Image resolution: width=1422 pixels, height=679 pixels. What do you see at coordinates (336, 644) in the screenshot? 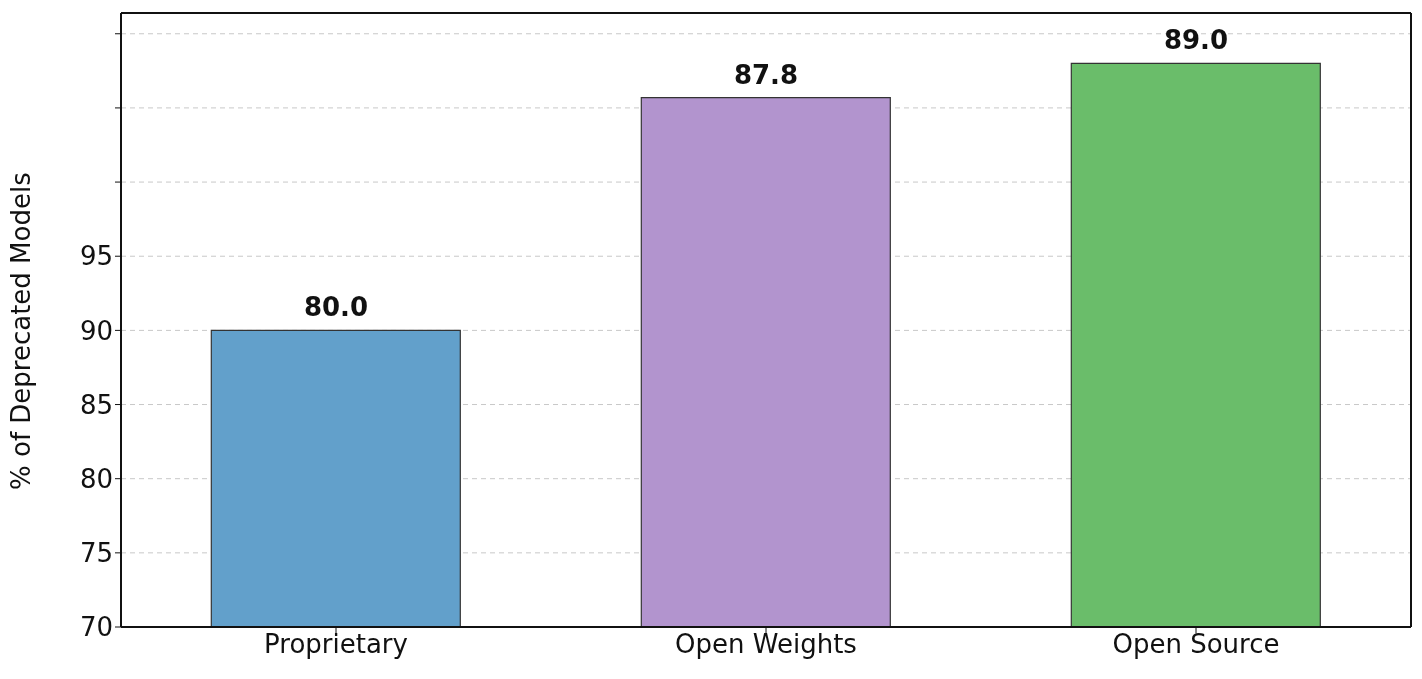
I see `x-tick-label: Proprietary` at bounding box center [336, 644].